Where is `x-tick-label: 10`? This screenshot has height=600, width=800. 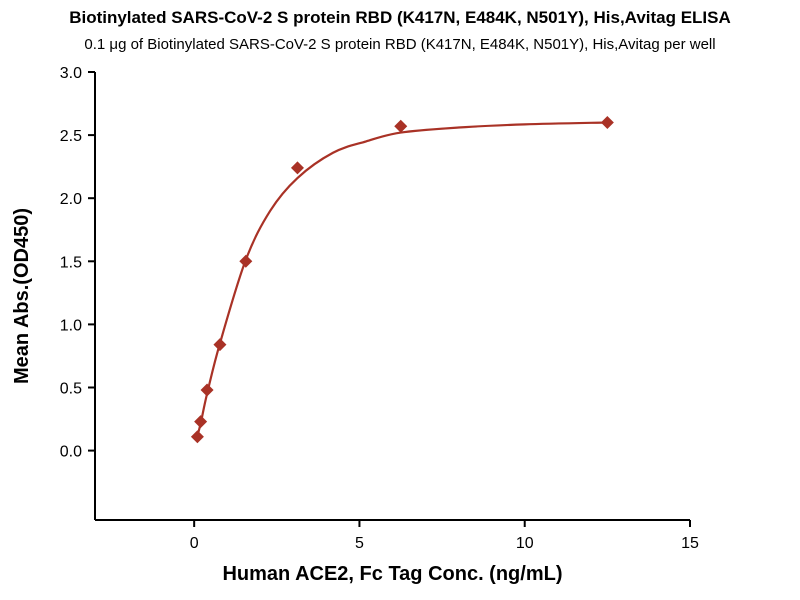
x-tick-label: 10 is located at coordinates (525, 543).